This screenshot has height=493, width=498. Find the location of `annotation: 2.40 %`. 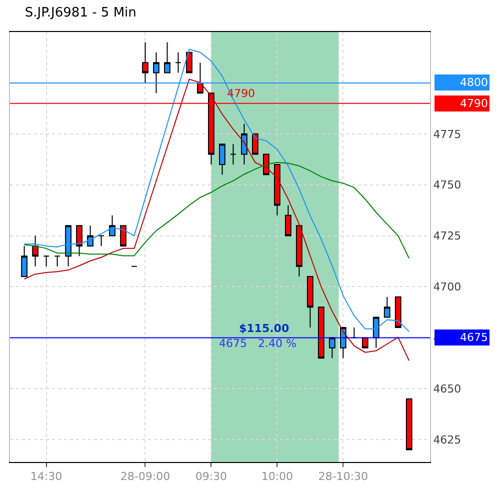

annotation: 2.40 % is located at coordinates (277, 343).